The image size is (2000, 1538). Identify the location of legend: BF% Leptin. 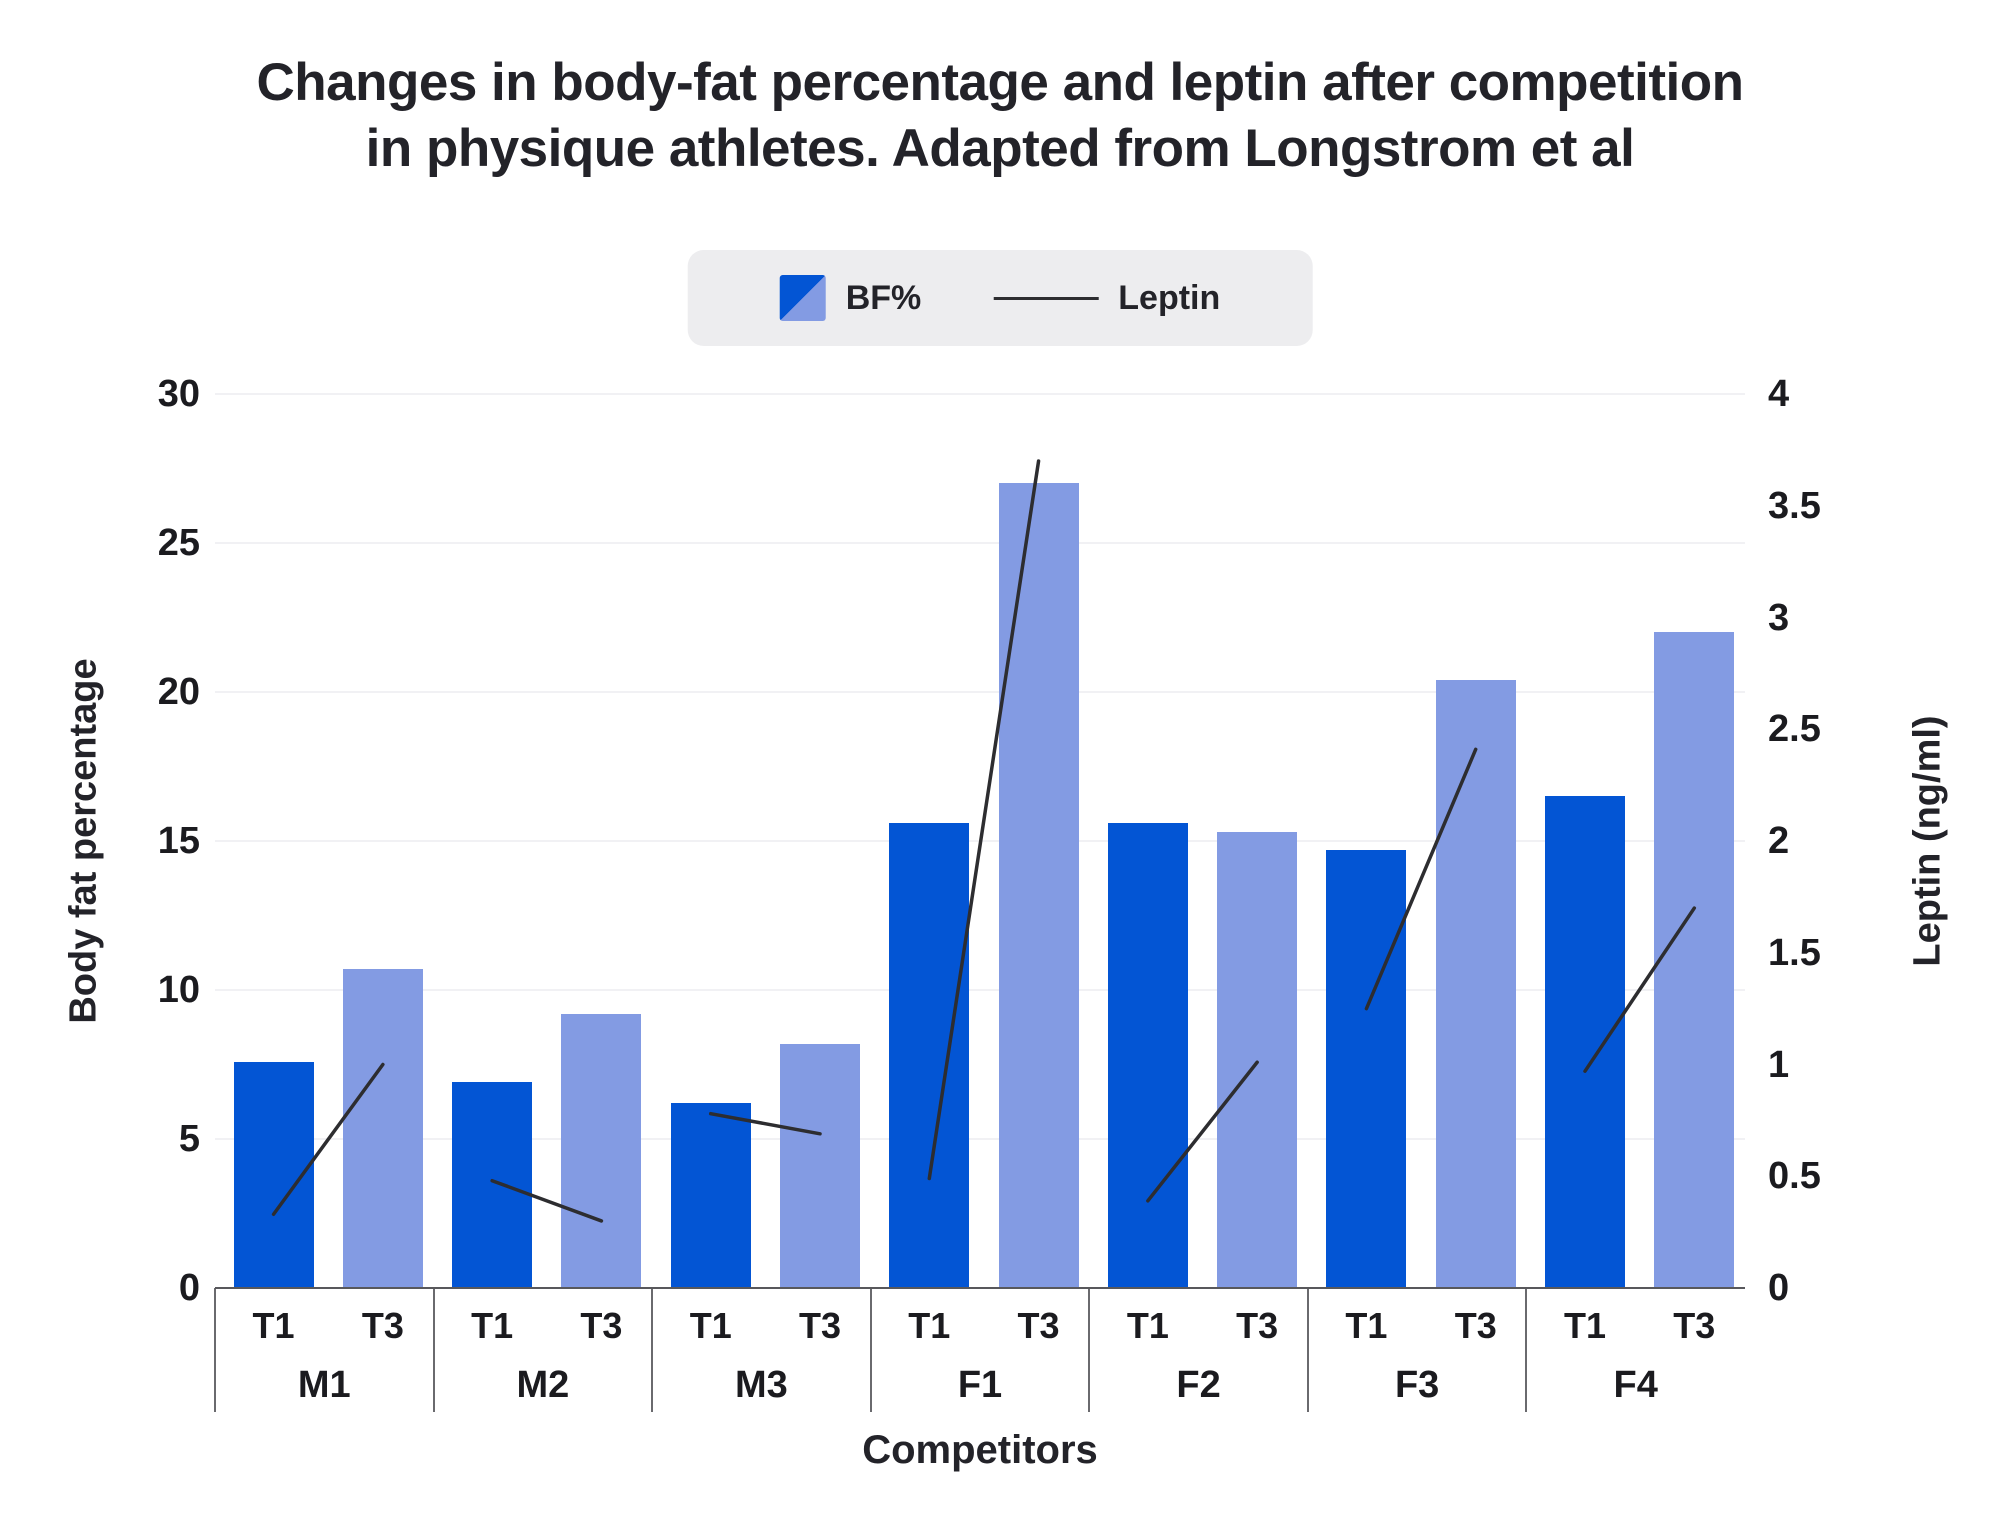
(1000, 298).